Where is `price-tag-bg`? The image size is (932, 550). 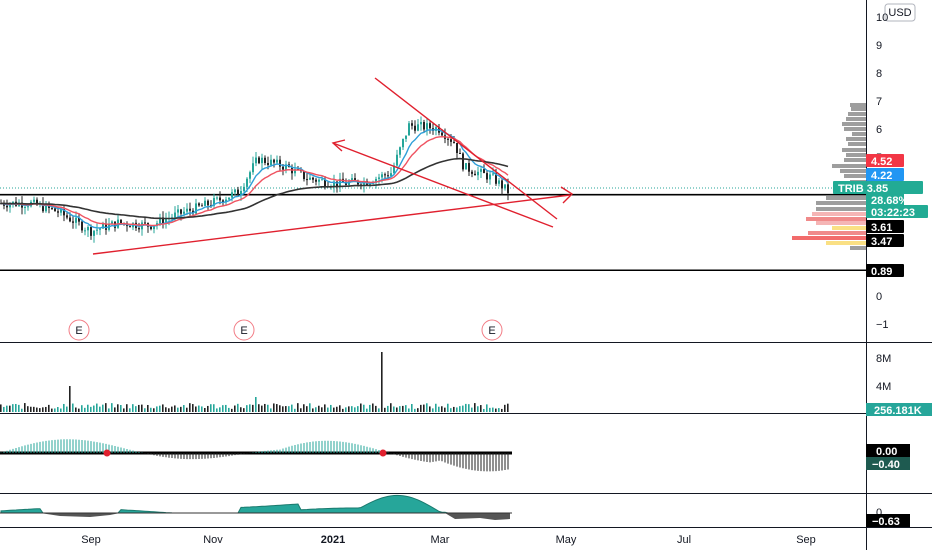 price-tag-bg is located at coordinates (878, 187).